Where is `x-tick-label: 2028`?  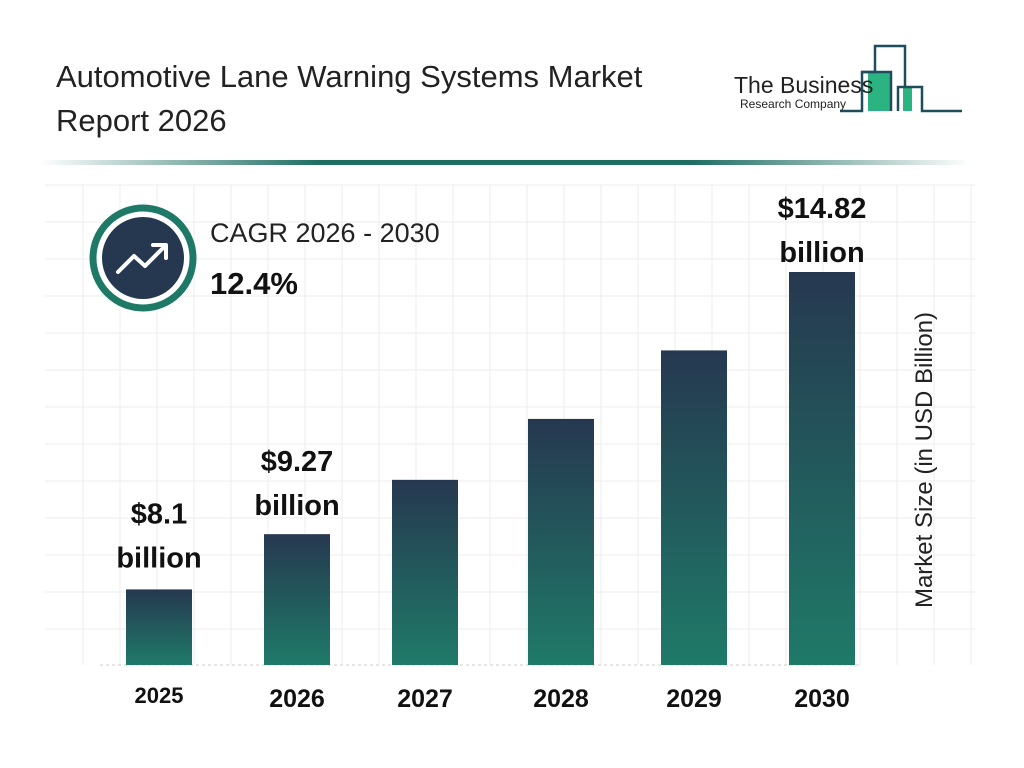
x-tick-label: 2028 is located at coordinates (561, 699).